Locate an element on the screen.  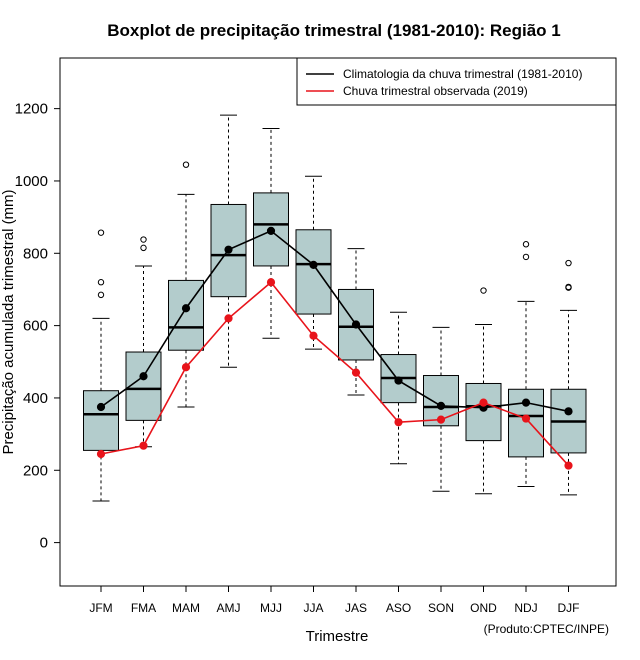
box-fma is located at coordinates (143, 342).